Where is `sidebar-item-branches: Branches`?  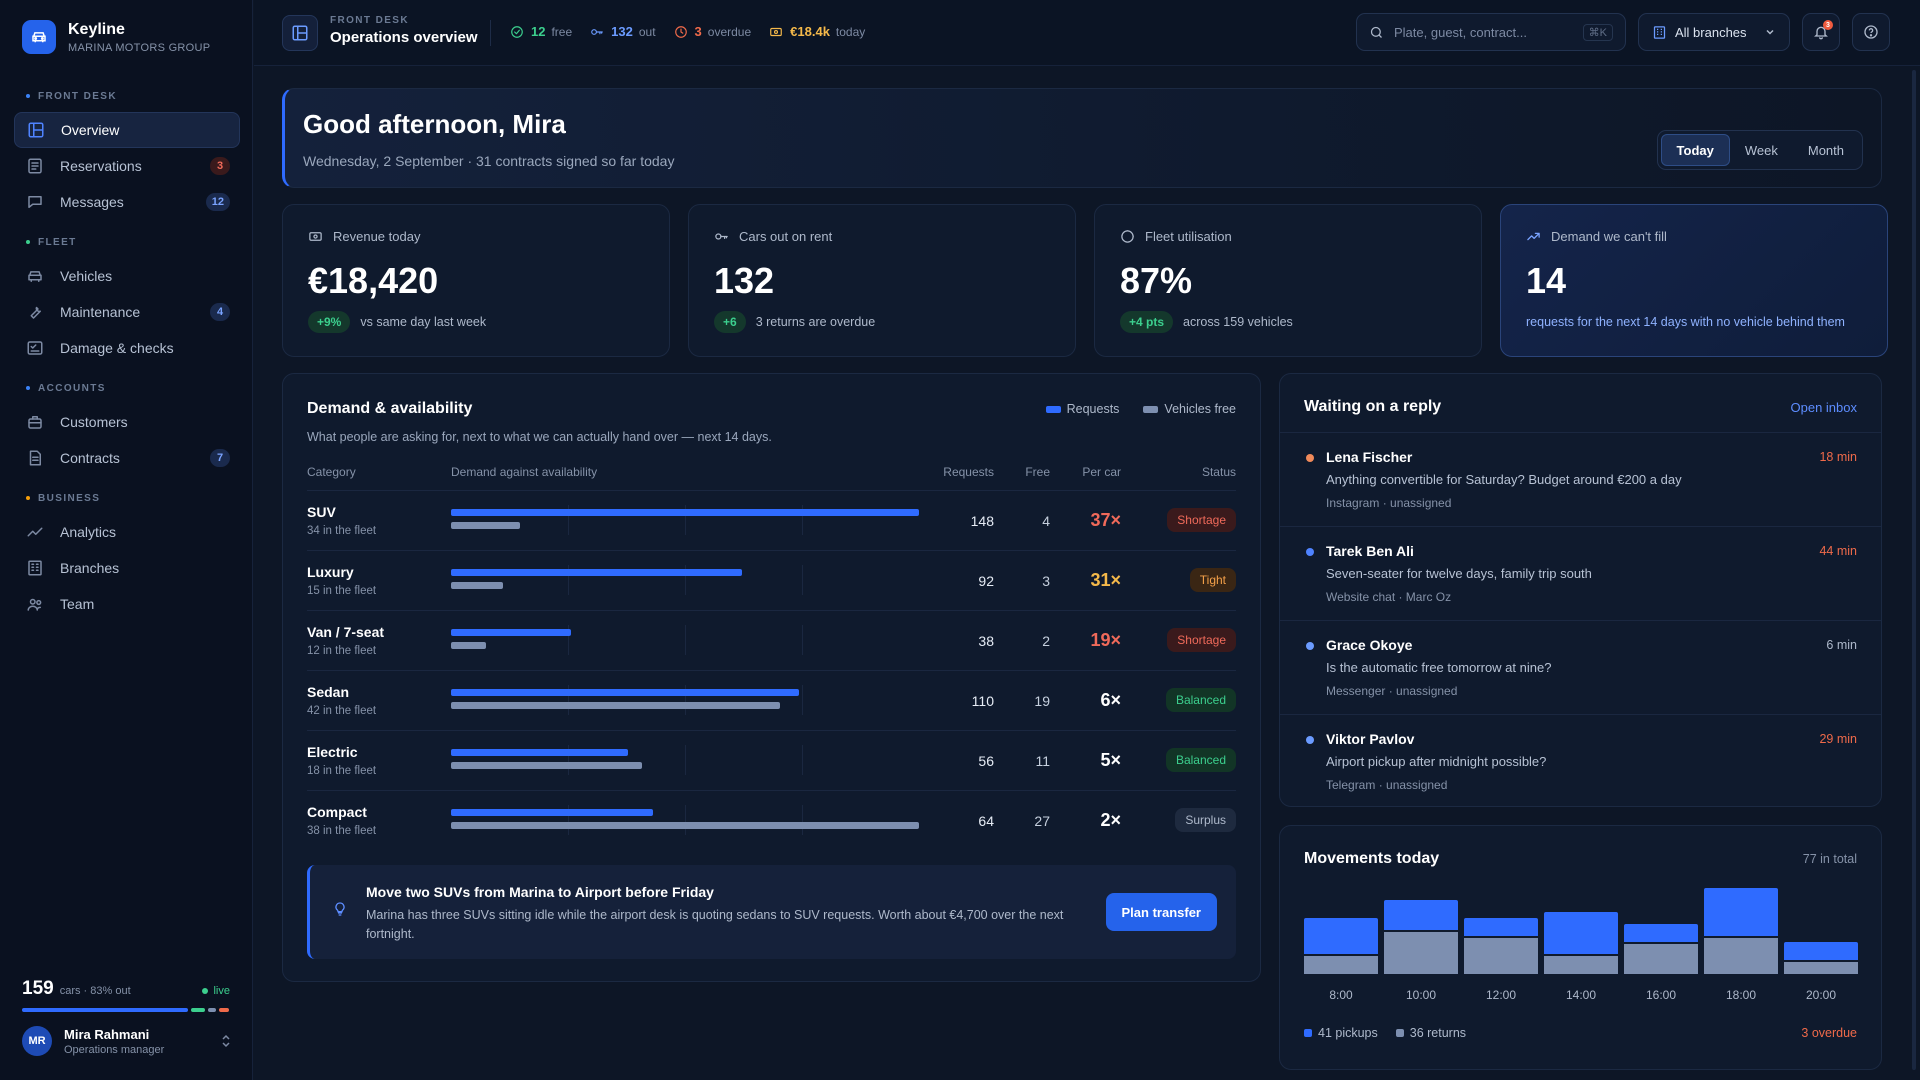
sidebar-item-branches: Branches is located at coordinates (127, 568).